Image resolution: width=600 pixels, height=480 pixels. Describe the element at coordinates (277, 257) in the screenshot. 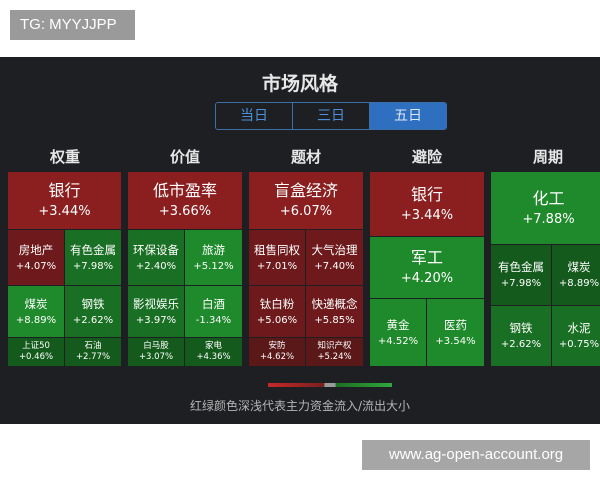

I see `tile: 租售同权 +7.01%` at that location.